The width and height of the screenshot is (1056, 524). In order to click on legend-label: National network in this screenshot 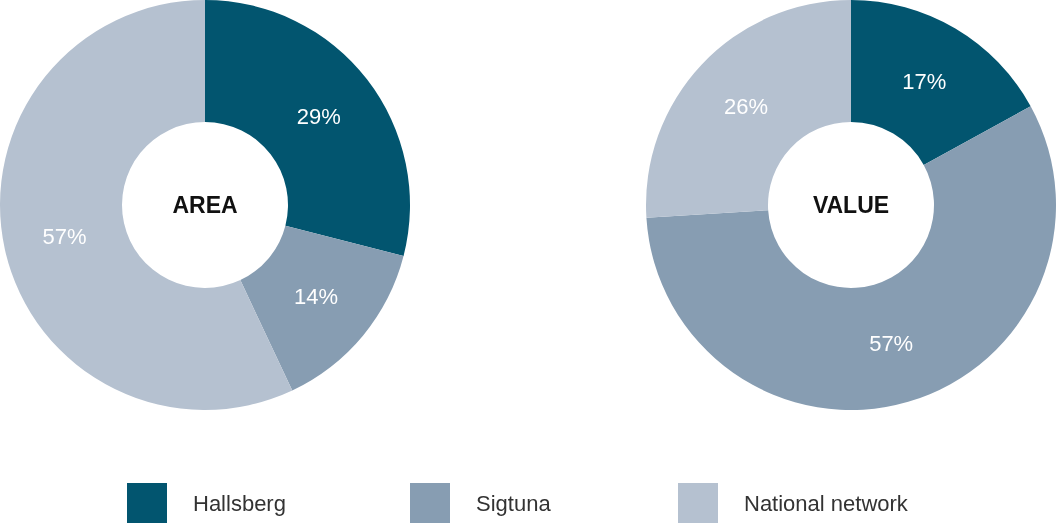, I will do `click(826, 503)`.